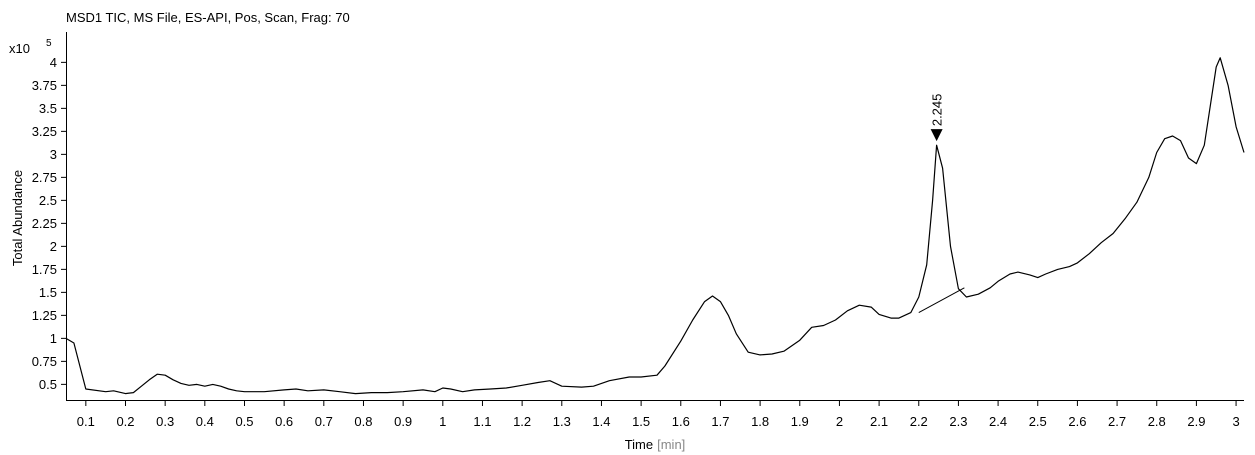 Image resolution: width=1255 pixels, height=455 pixels. I want to click on y-tick-label: 0.75, so click(44, 361).